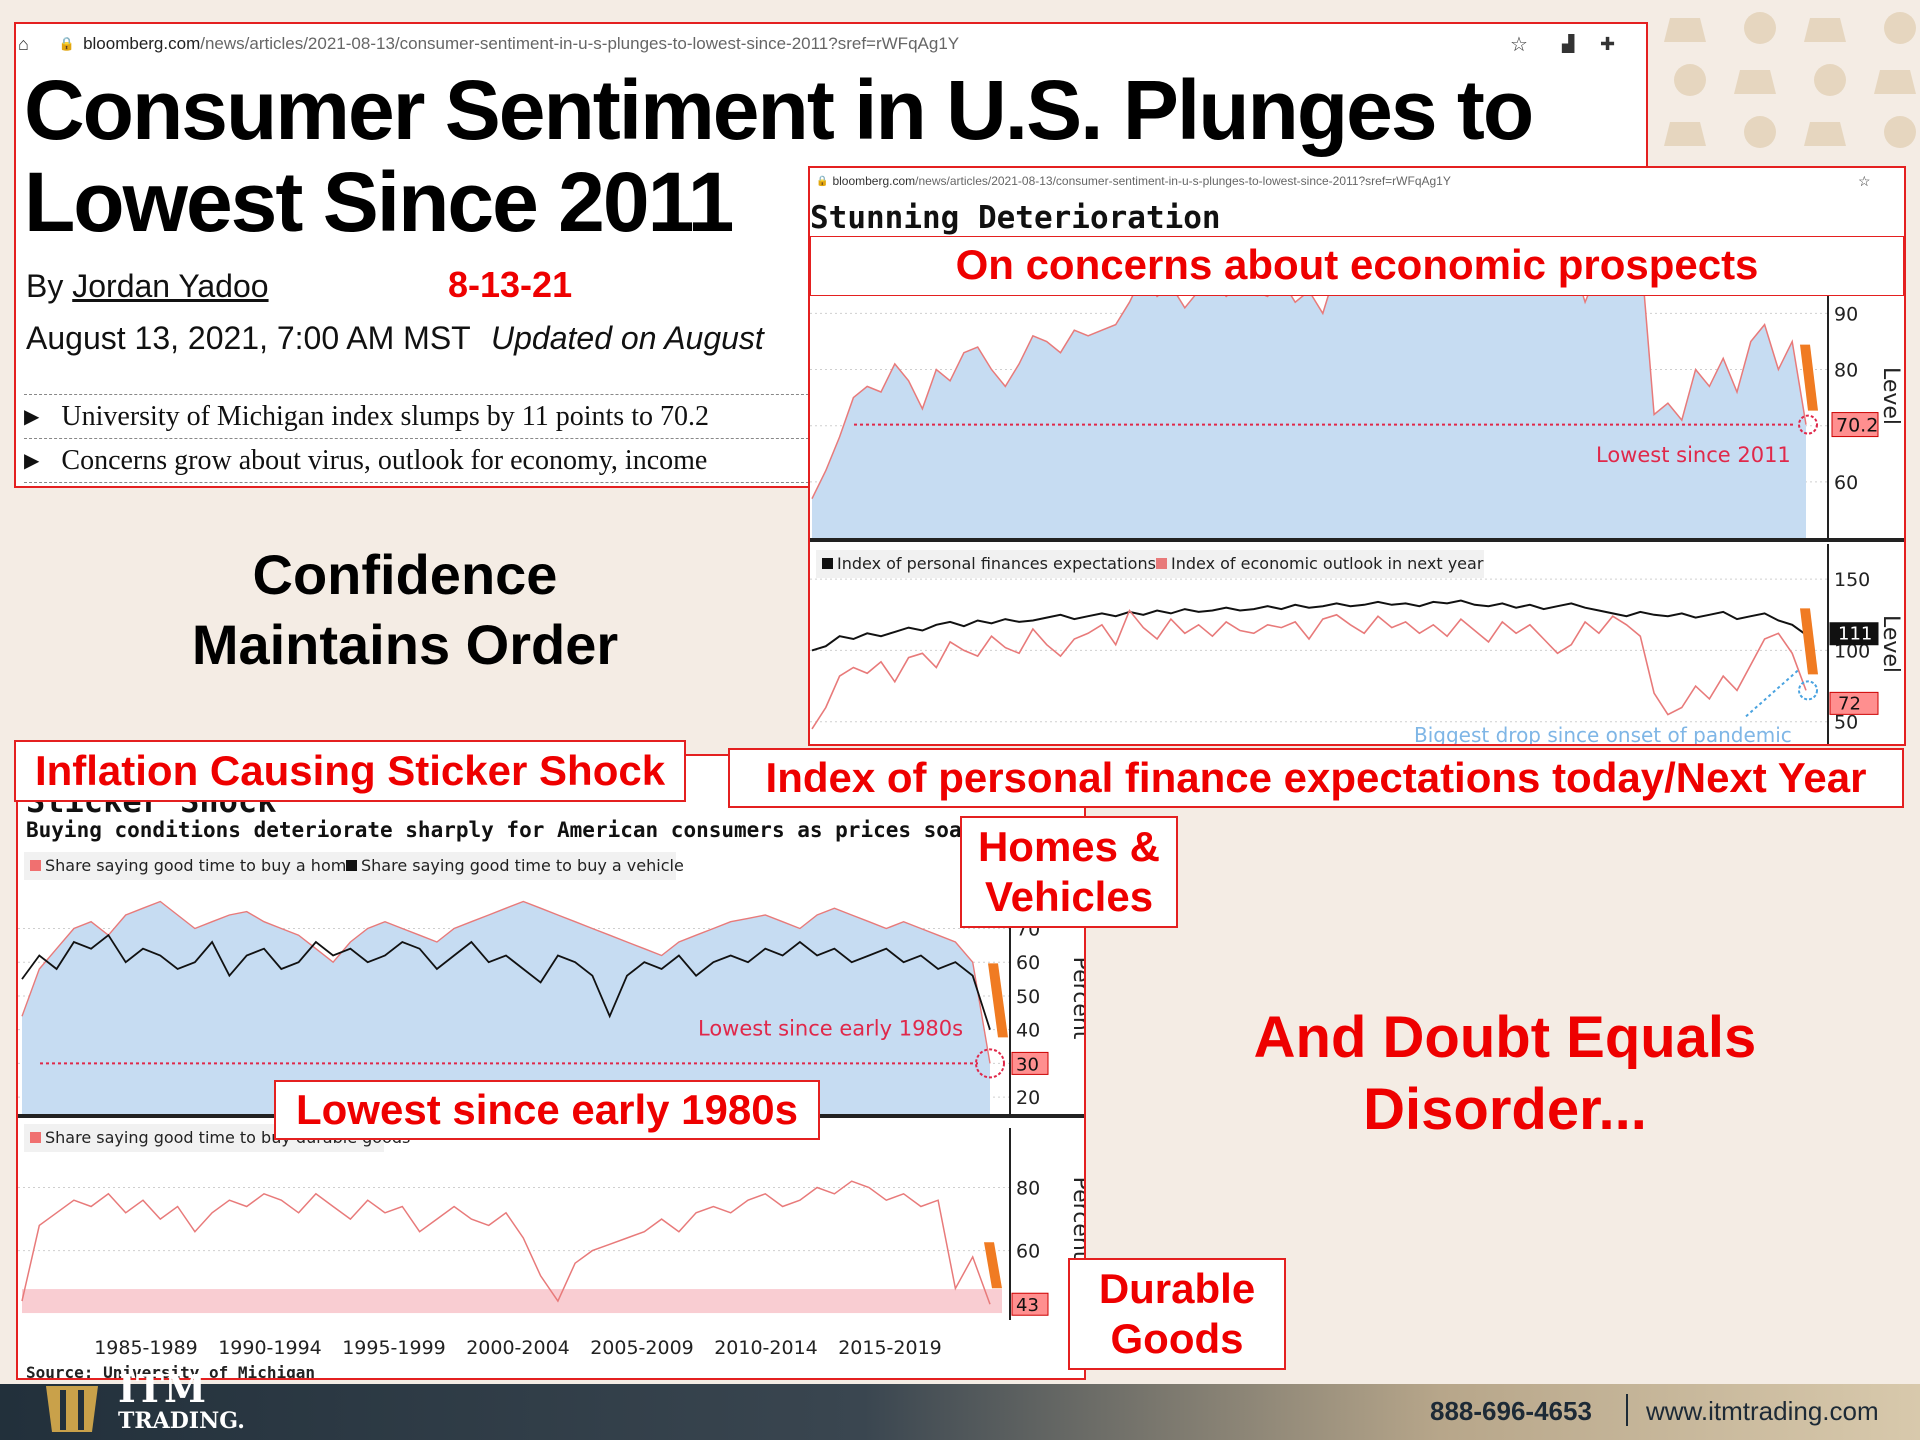  What do you see at coordinates (1511, 1411) in the screenshot?
I see `footer-phone: 888-696-4653` at bounding box center [1511, 1411].